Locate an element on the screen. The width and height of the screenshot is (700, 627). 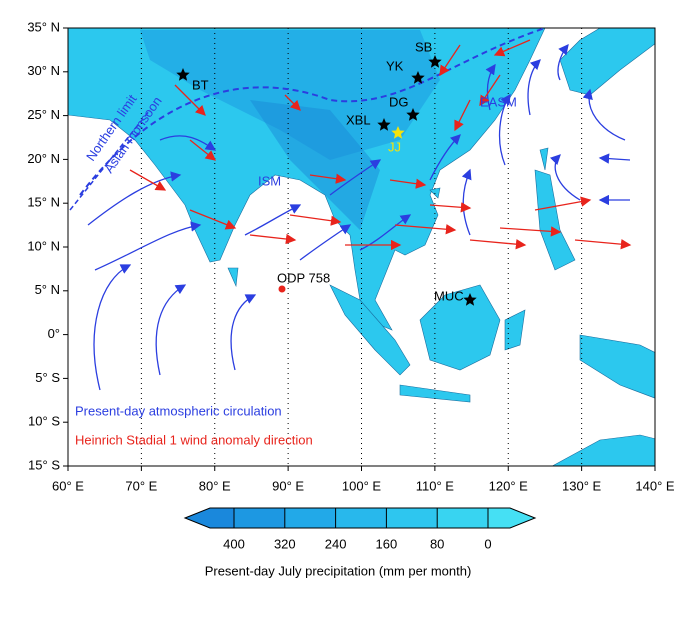
y-tick-label: 5° S is located at coordinates (47, 377).